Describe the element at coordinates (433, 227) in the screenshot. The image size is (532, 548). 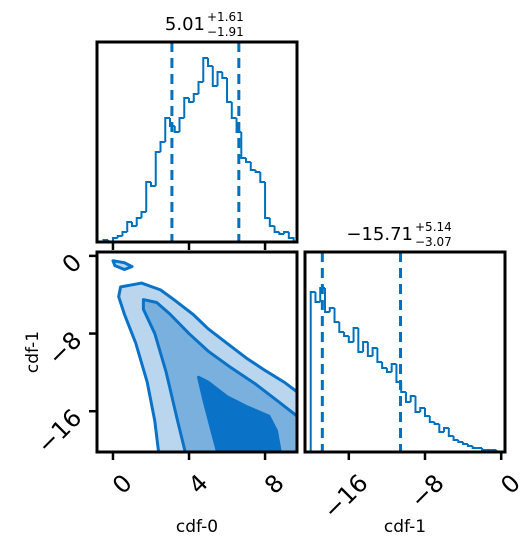
I see `title-plus: +5.14` at that location.